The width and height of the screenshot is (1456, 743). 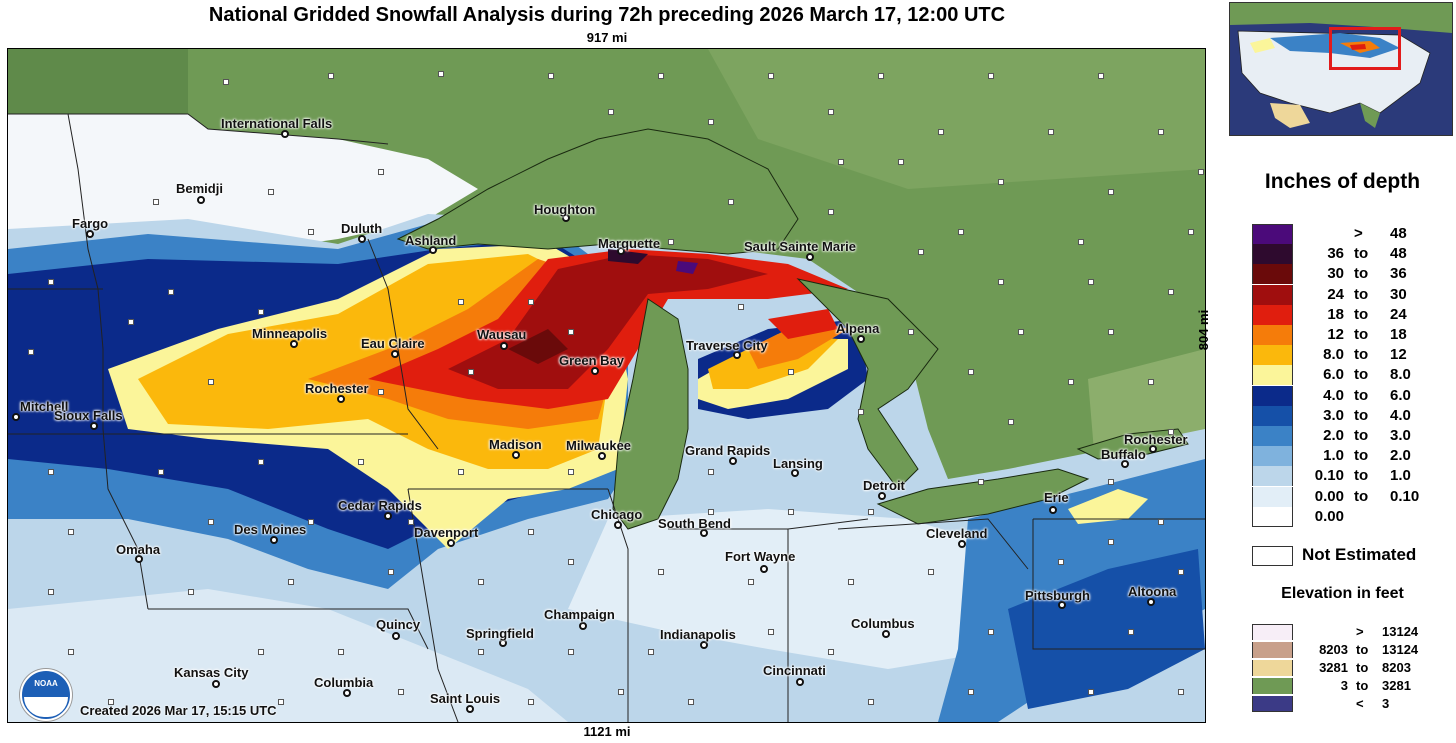 I want to click on city-label: Pittsburgh, so click(x=1057, y=595).